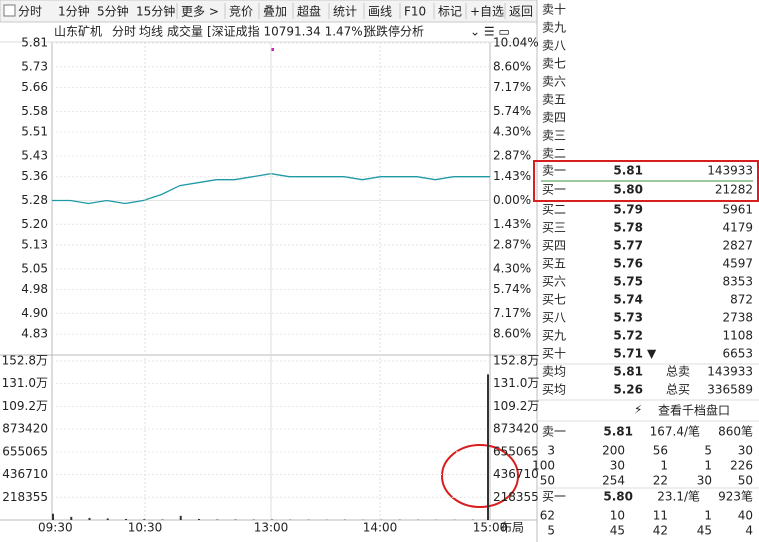 This screenshot has height=542, width=759. What do you see at coordinates (554, 354) in the screenshot?
I see `level-label: 买十` at bounding box center [554, 354].